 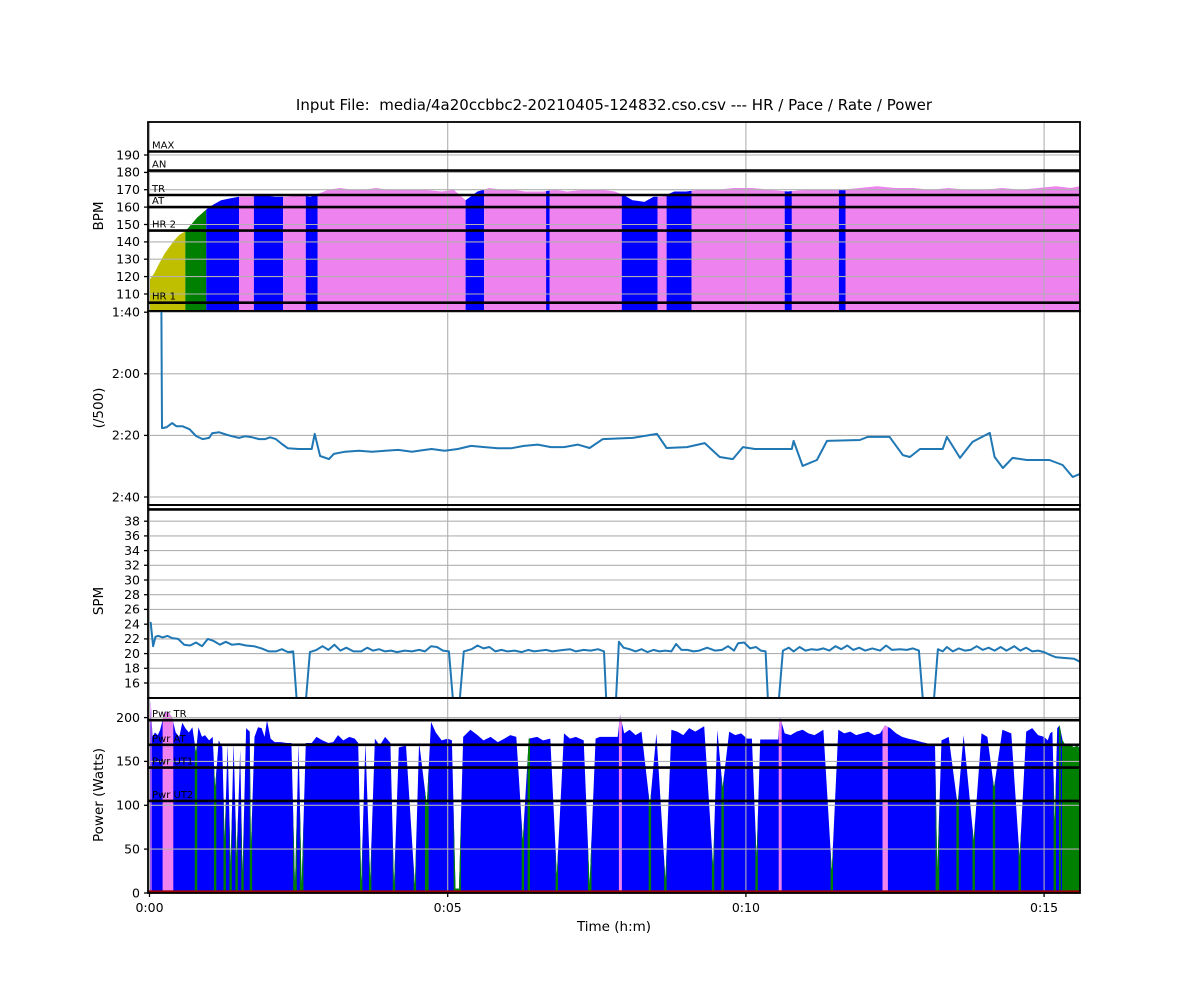 I want to click on stroke-rate-ytick-label: 26, so click(x=132, y=609).